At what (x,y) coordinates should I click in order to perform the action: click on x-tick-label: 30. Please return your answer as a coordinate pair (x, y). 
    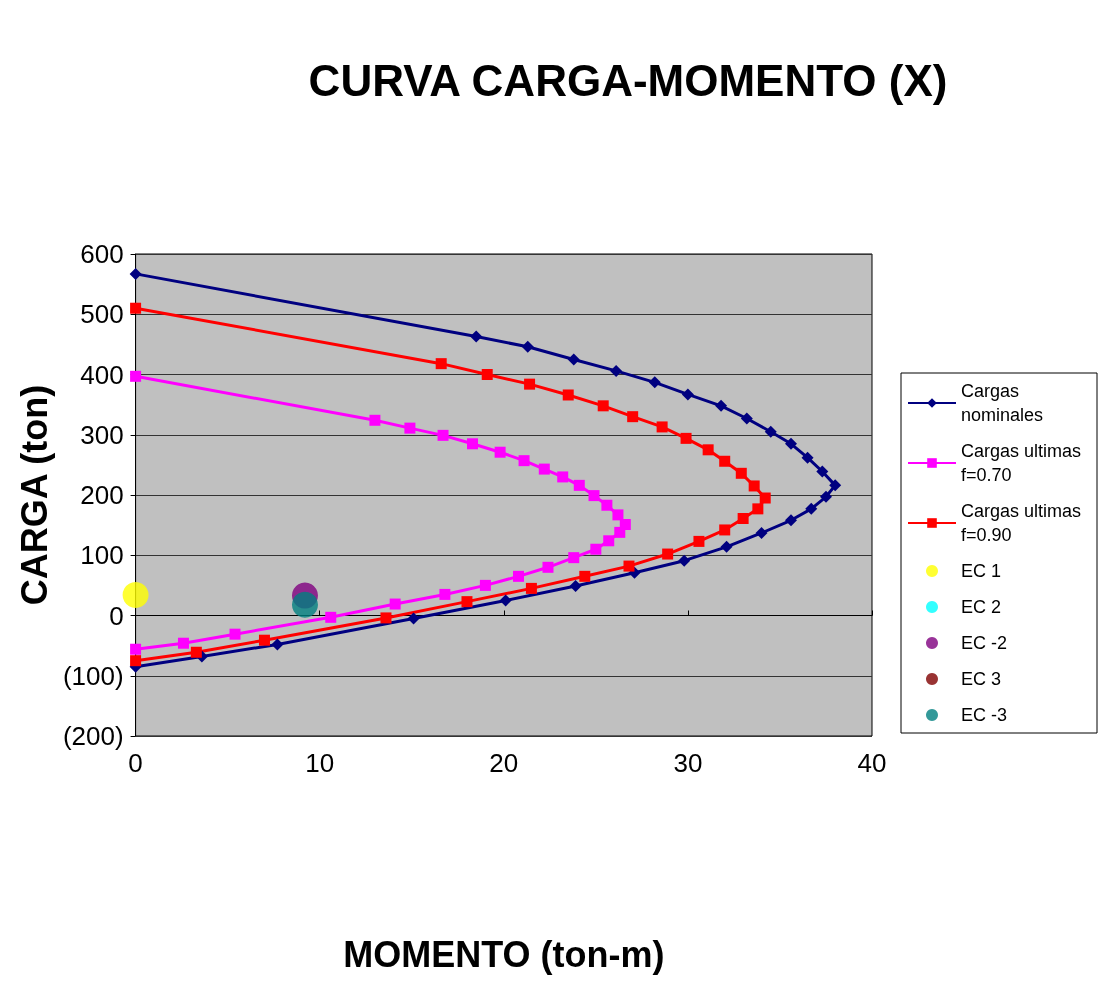
    Looking at the image, I should click on (688, 763).